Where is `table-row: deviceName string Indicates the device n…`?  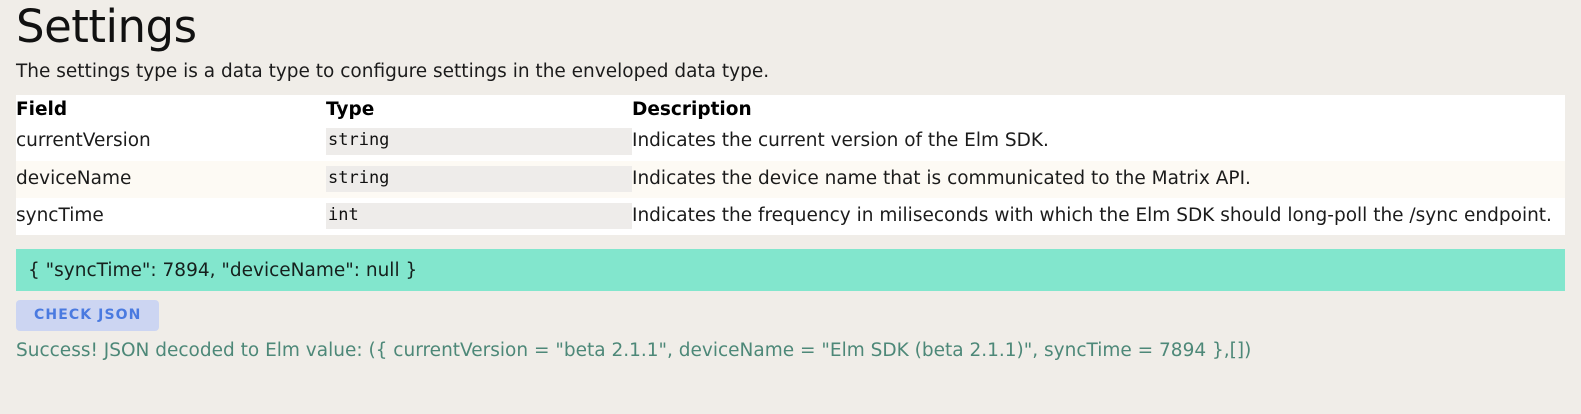
table-row: deviceName string Indicates the device n… is located at coordinates (790, 179).